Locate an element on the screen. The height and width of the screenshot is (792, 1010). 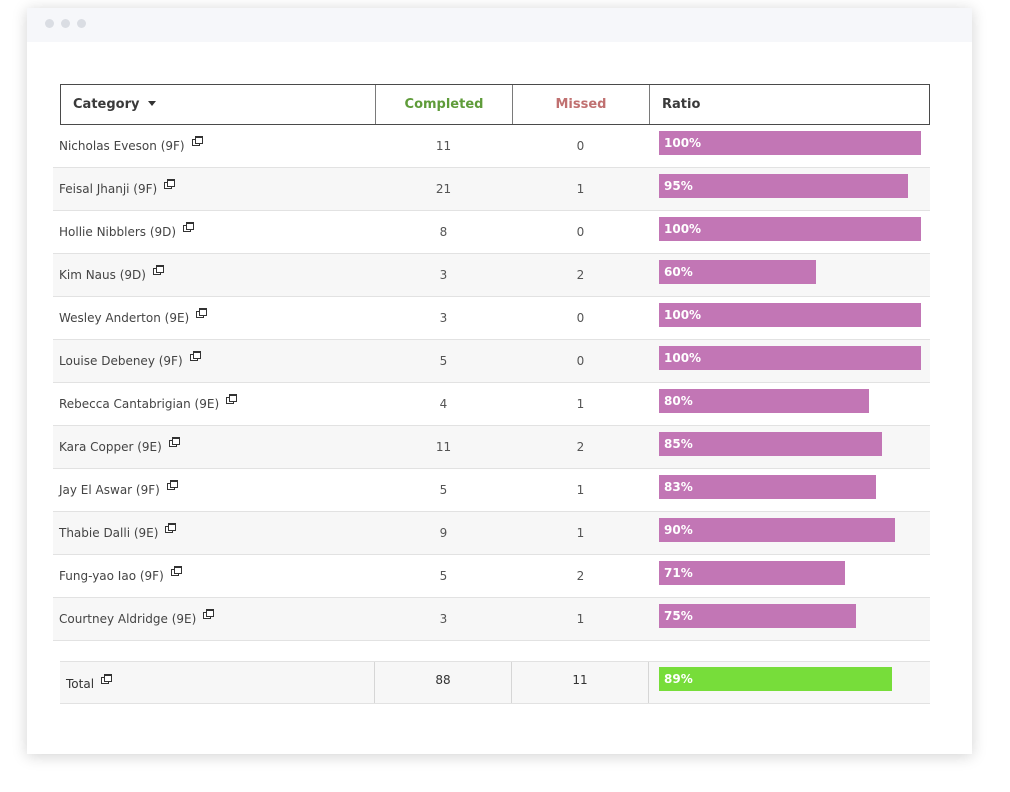
student-name-cell: Nicholas Eveson (9F) is located at coordinates (214, 146).